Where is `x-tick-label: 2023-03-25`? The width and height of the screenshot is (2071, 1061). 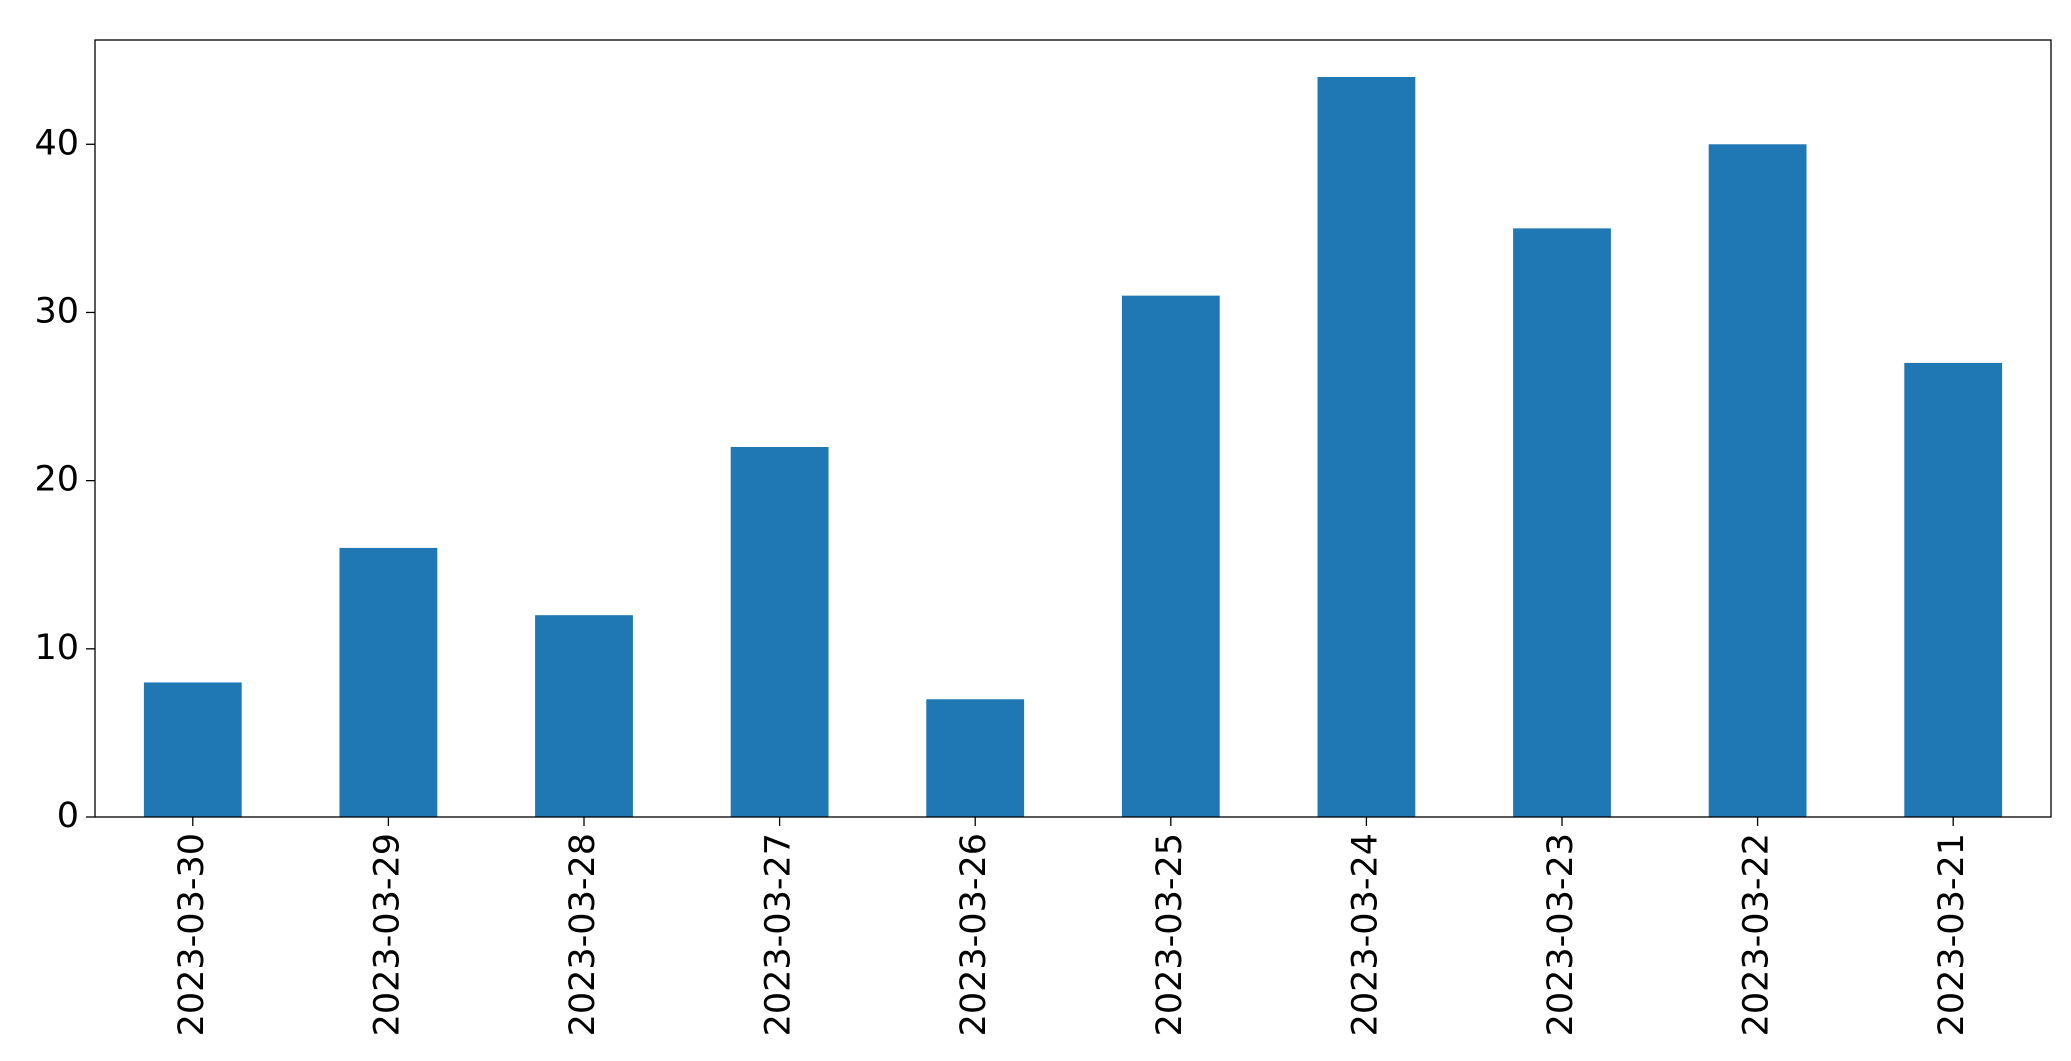
x-tick-label: 2023-03-25 is located at coordinates (1170, 934).